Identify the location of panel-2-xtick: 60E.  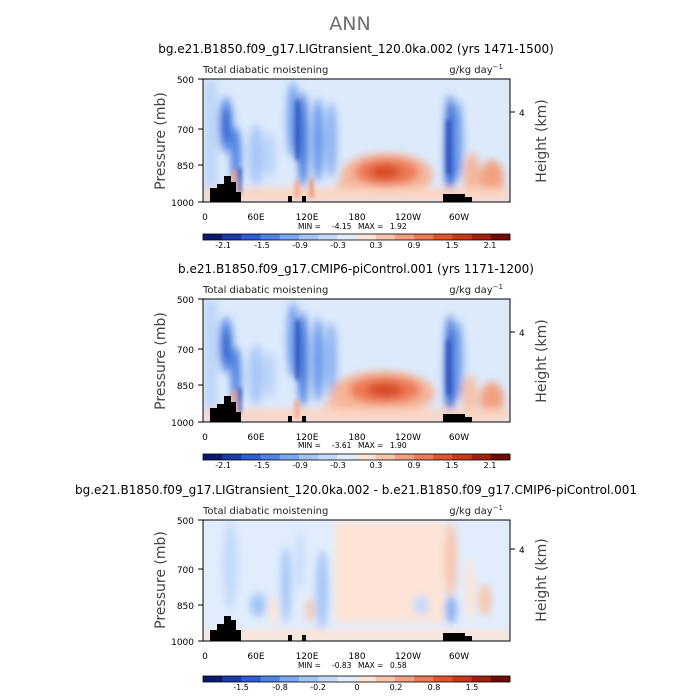
(255, 438).